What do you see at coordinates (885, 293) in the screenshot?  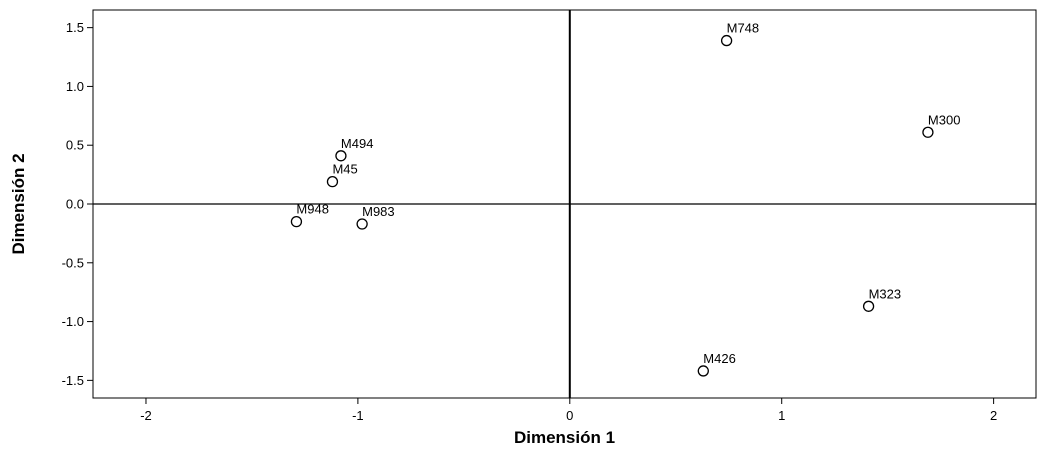 I see `data-point-label: M323` at bounding box center [885, 293].